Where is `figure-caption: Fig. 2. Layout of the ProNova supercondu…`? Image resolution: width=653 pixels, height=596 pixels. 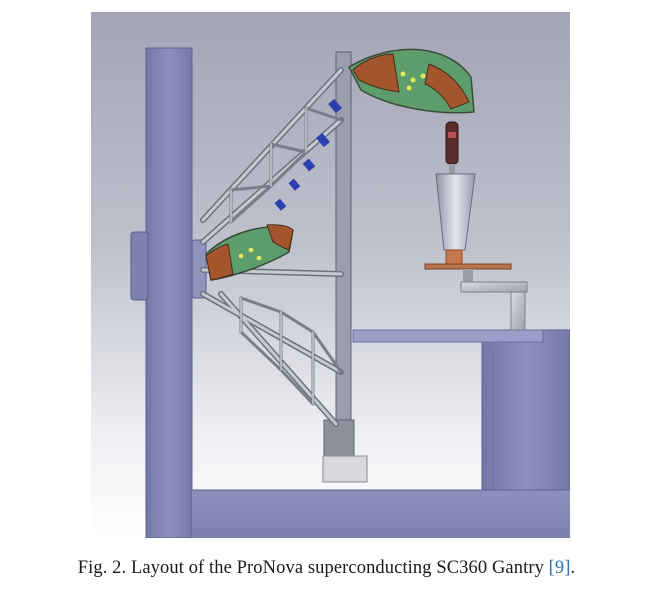
figure-caption: Fig. 2. Layout of the ProNova supercondu… is located at coordinates (326, 568).